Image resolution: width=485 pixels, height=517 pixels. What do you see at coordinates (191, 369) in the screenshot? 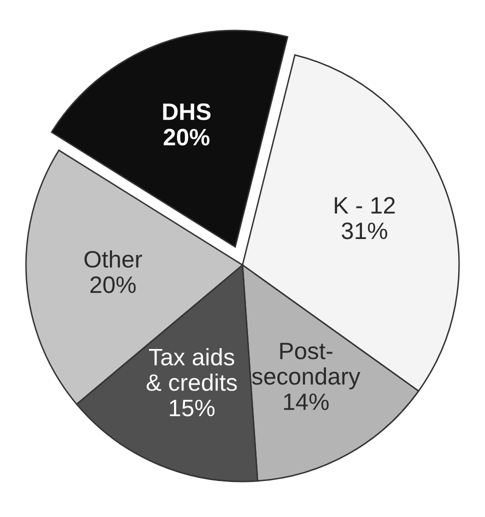
I see `slice-label: Tax aids & credits` at bounding box center [191, 369].